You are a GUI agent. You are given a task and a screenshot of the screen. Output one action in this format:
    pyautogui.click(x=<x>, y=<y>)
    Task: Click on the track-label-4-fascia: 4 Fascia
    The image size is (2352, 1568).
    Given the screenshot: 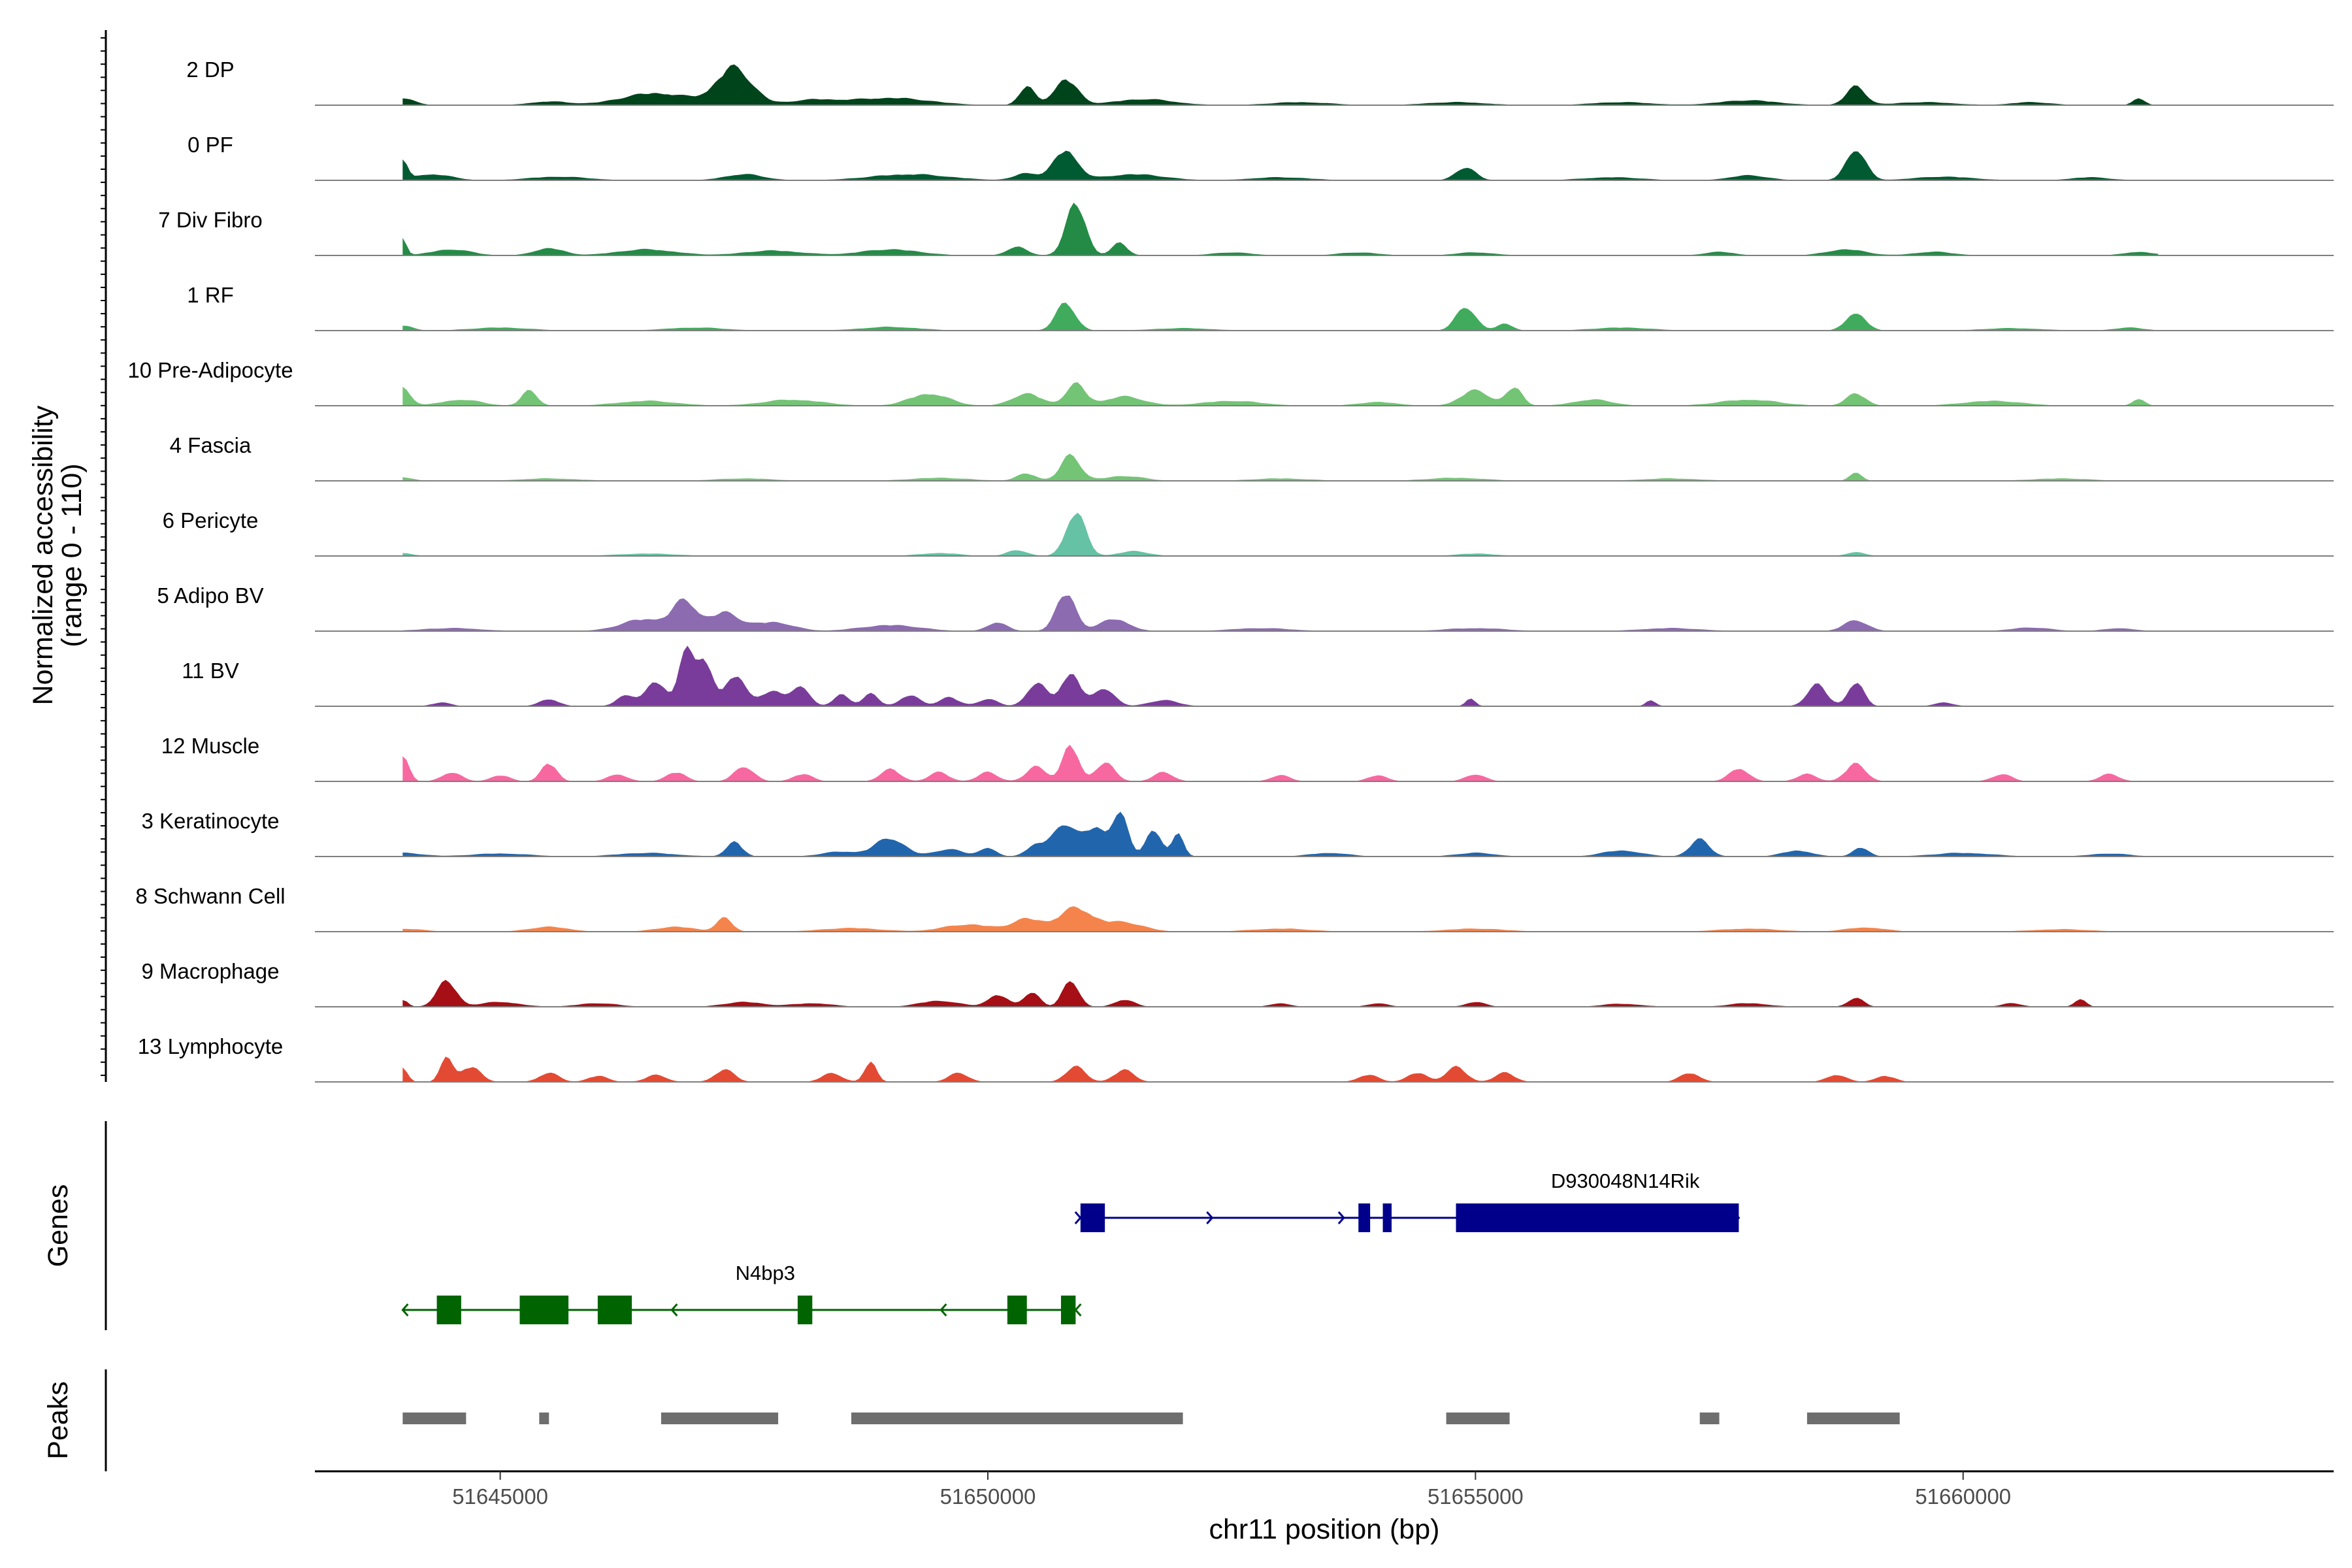 What is the action you would take?
    pyautogui.click(x=211, y=445)
    